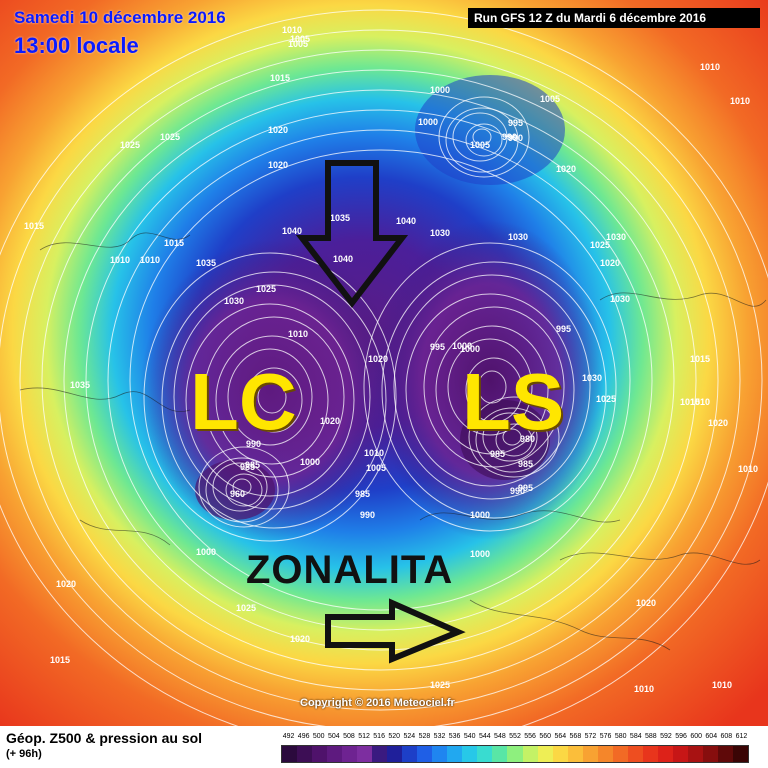  I want to click on arrow-down, so click(352, 234).